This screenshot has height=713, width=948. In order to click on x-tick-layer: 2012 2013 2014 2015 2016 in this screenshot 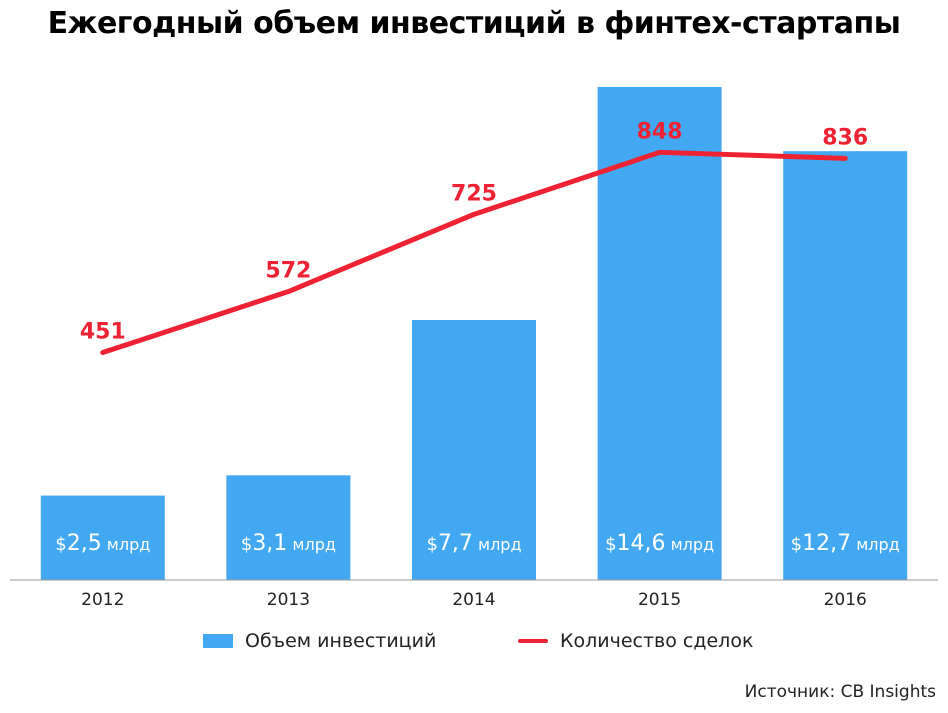, I will do `click(474, 600)`.